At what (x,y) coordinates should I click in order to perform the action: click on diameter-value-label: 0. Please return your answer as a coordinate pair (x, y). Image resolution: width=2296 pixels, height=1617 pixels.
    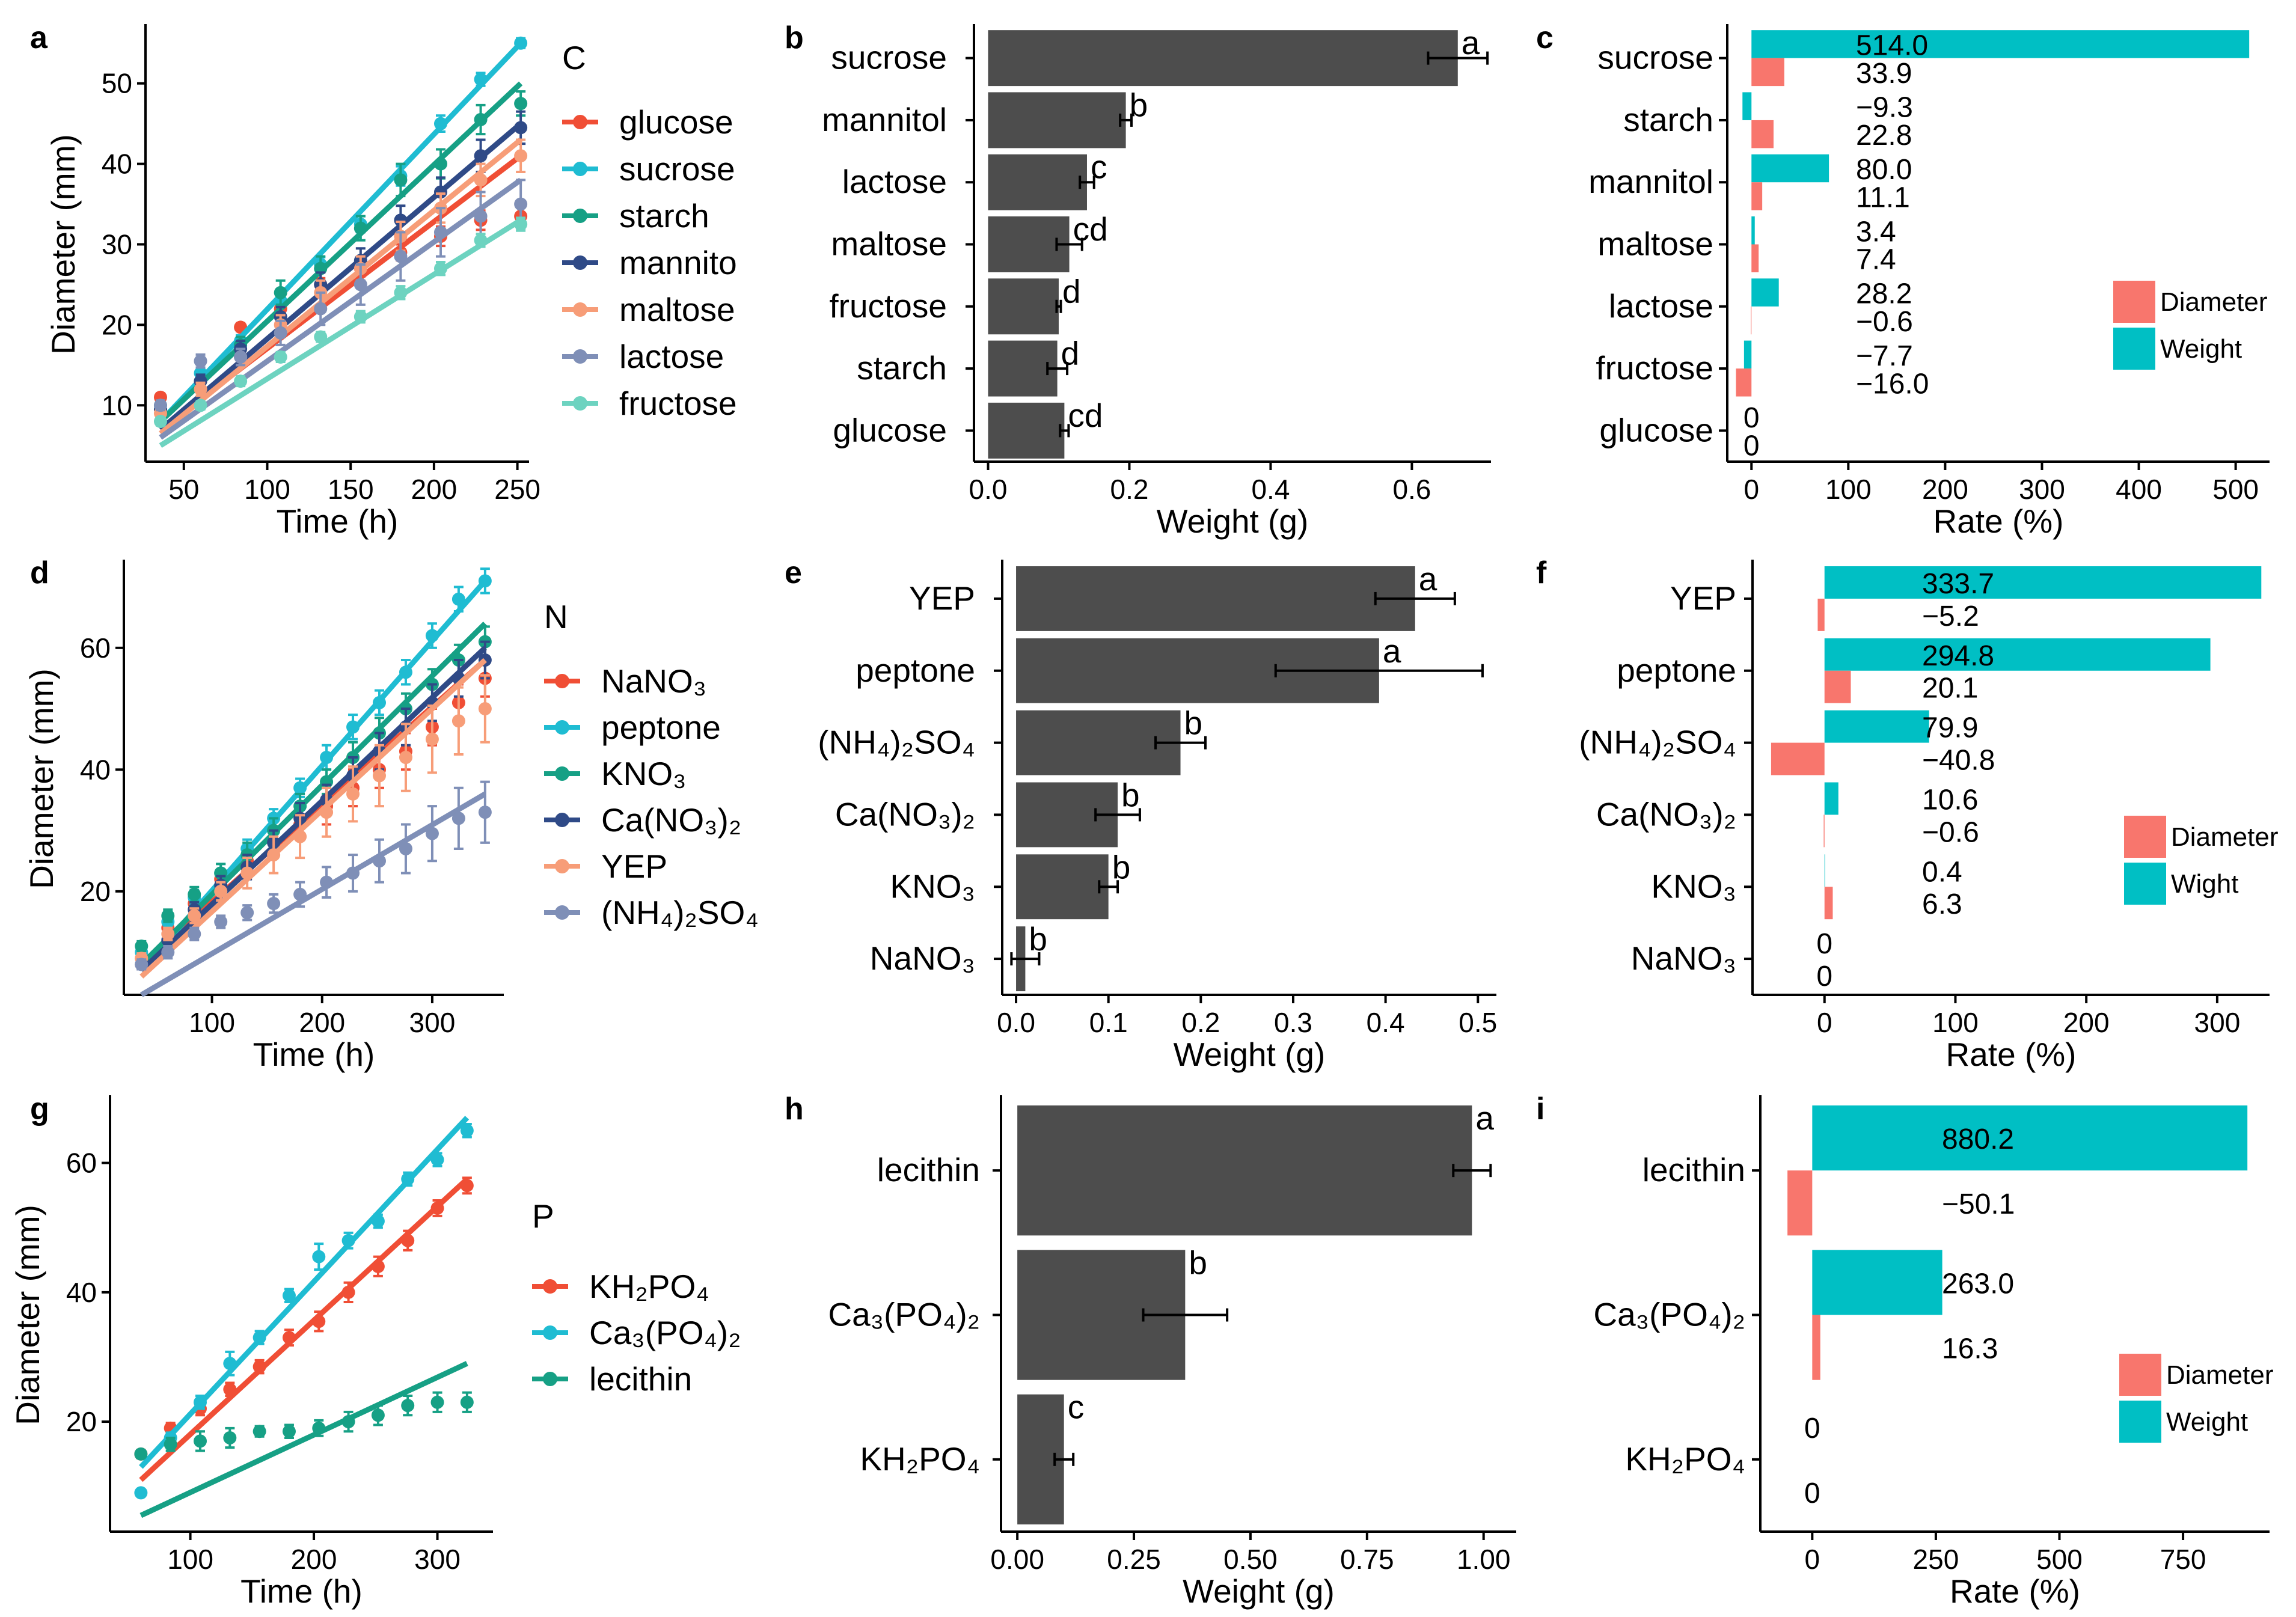
    Looking at the image, I should click on (1824, 976).